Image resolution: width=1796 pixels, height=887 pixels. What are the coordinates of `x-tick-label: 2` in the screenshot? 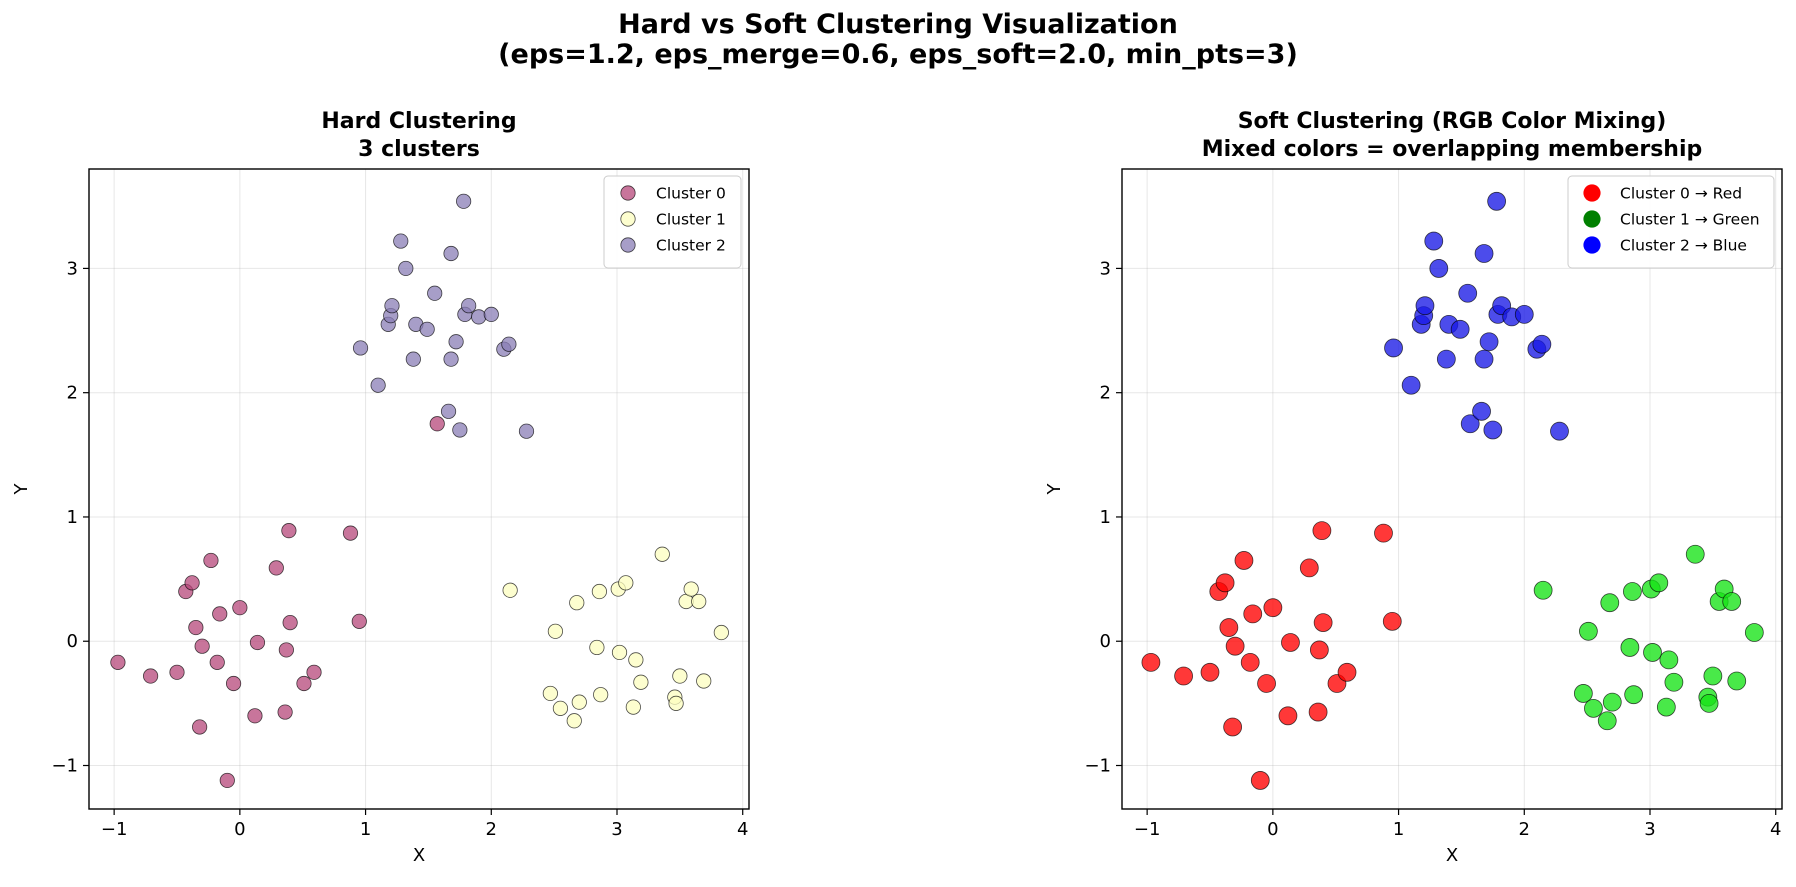 It's located at (1524, 829).